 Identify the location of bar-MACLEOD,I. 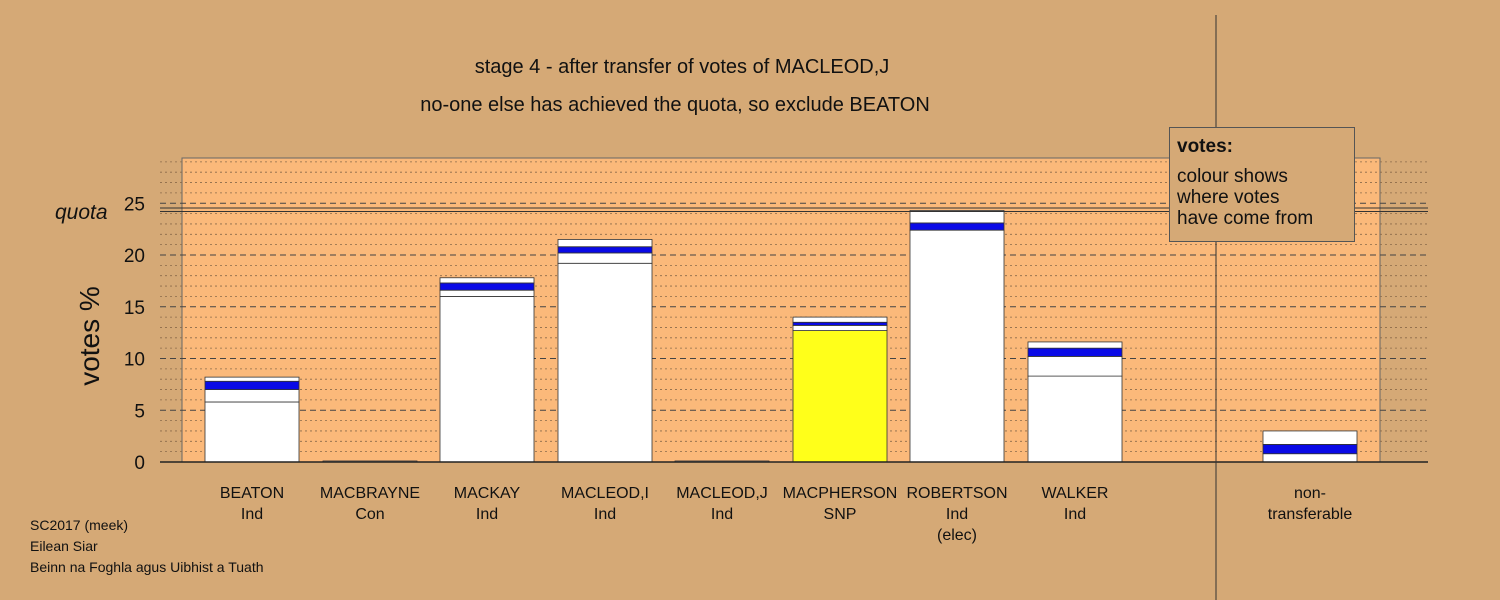
(605, 351).